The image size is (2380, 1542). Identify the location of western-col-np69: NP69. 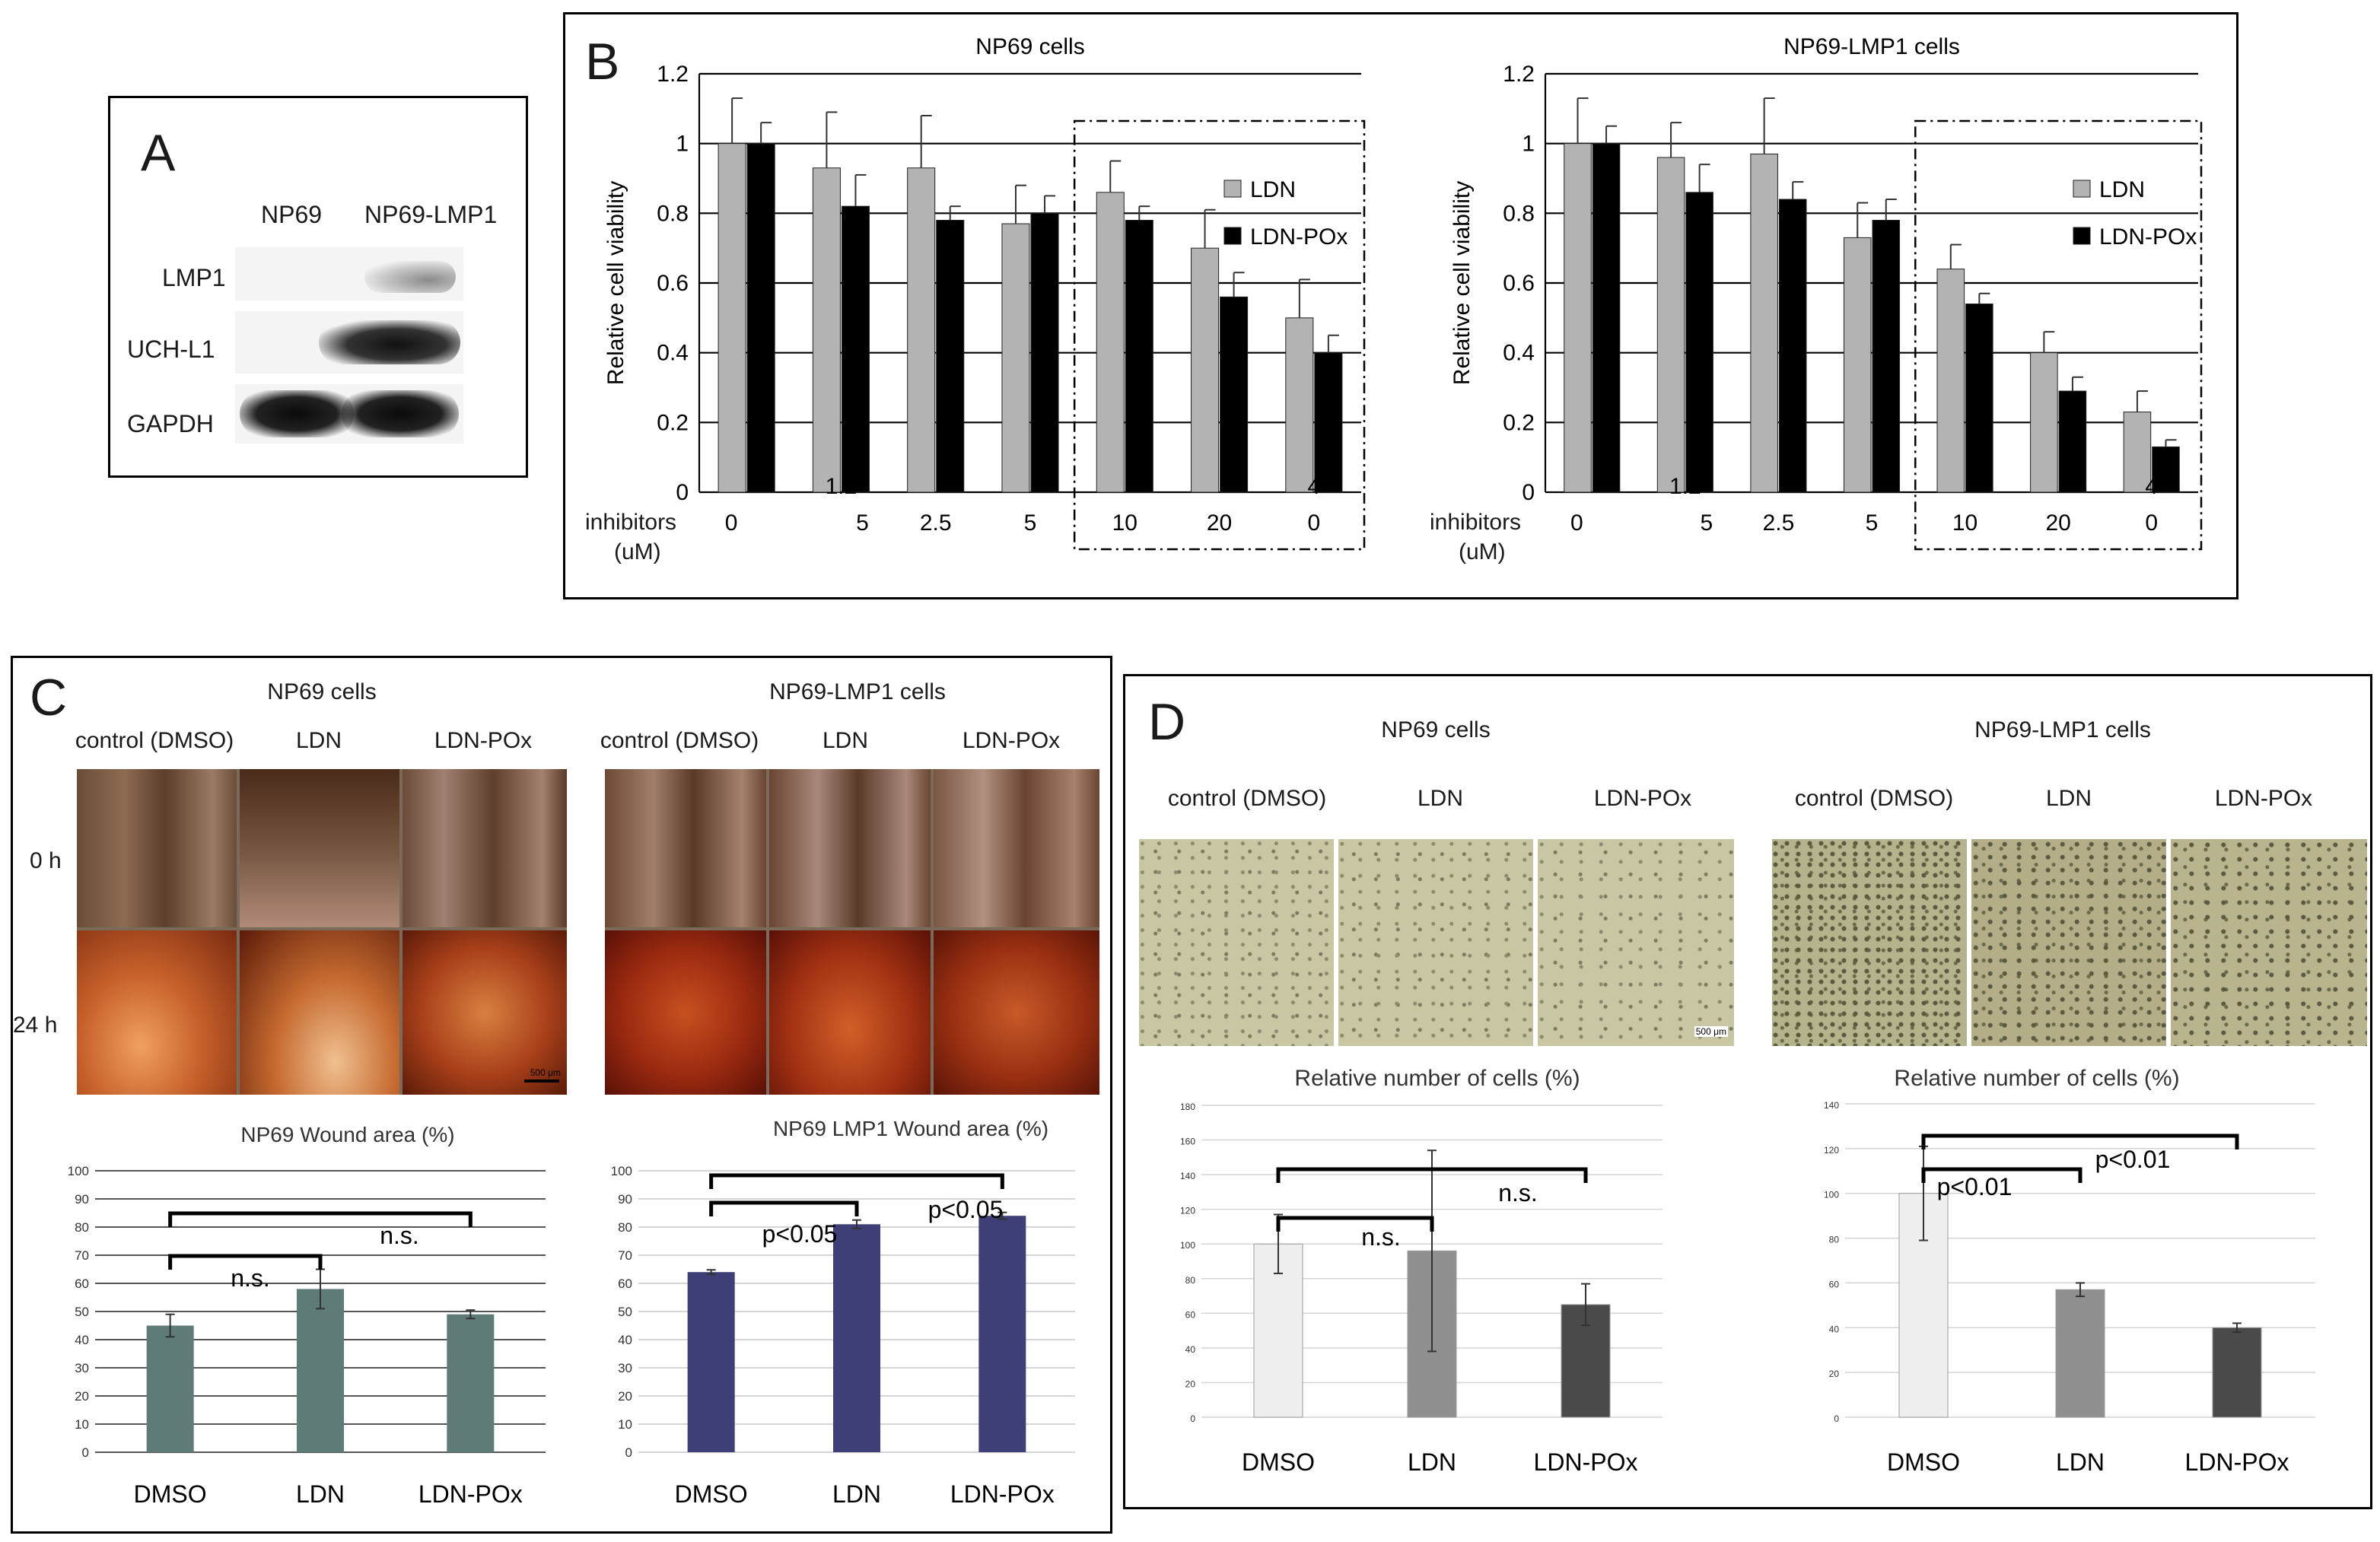
(292, 214).